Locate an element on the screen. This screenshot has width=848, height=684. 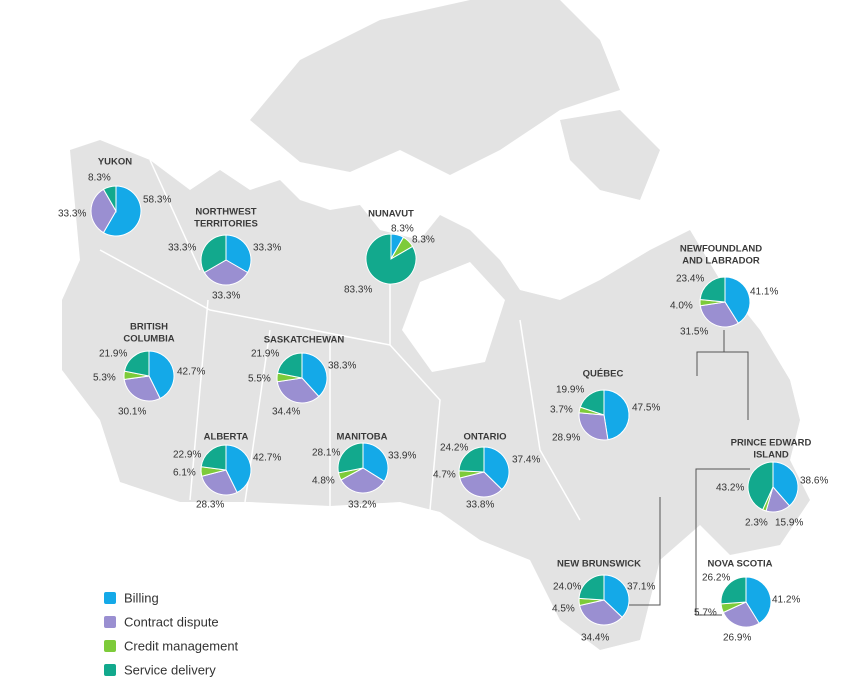
value-label: 28.1% is located at coordinates (326, 453).